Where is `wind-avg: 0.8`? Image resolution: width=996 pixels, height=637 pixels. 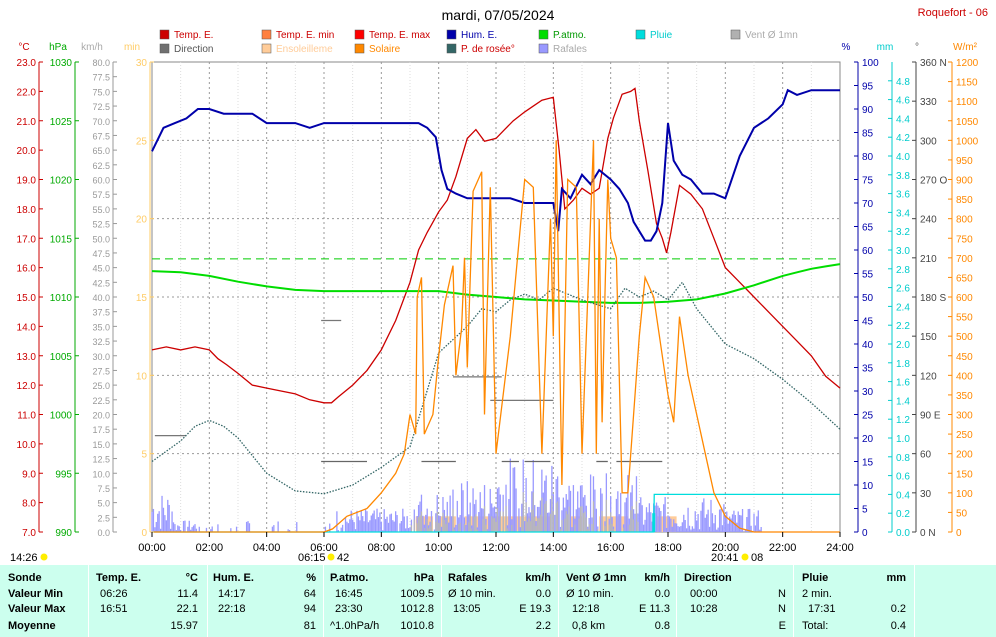 wind-avg: 0.8 is located at coordinates (662, 626).